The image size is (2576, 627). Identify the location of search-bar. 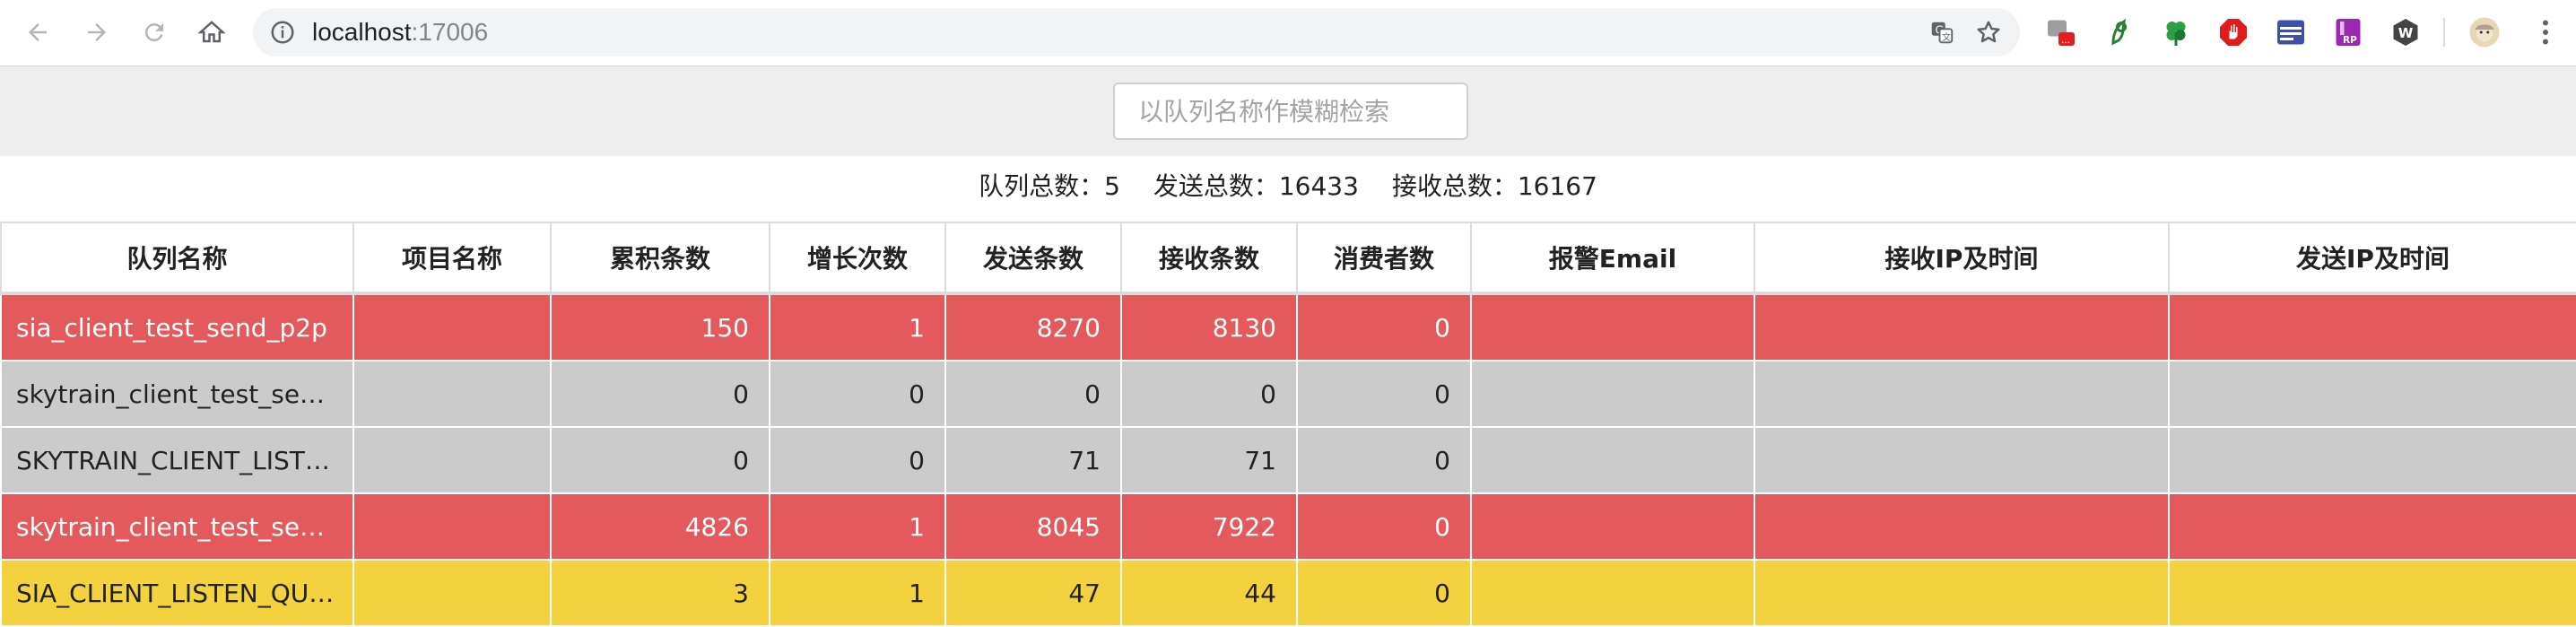
(1288, 111).